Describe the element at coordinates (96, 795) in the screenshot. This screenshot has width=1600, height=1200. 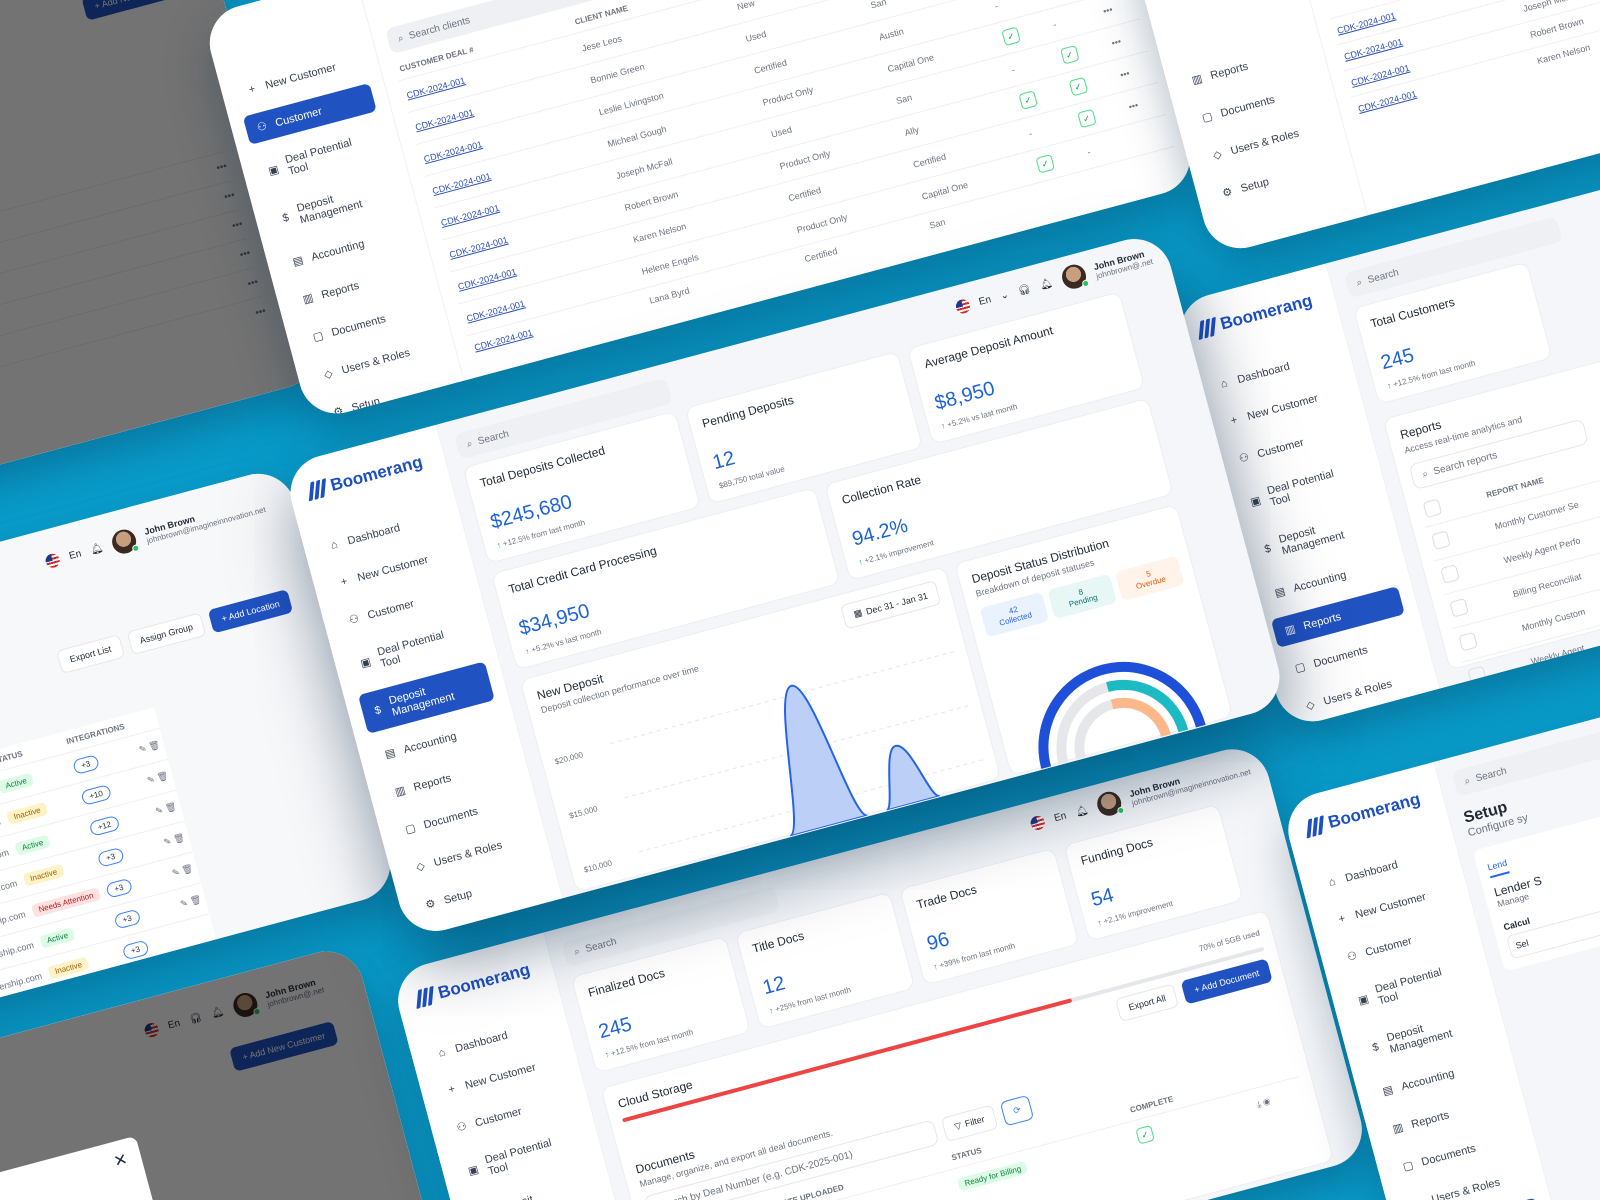
I see `integrations-pill: +10` at that location.